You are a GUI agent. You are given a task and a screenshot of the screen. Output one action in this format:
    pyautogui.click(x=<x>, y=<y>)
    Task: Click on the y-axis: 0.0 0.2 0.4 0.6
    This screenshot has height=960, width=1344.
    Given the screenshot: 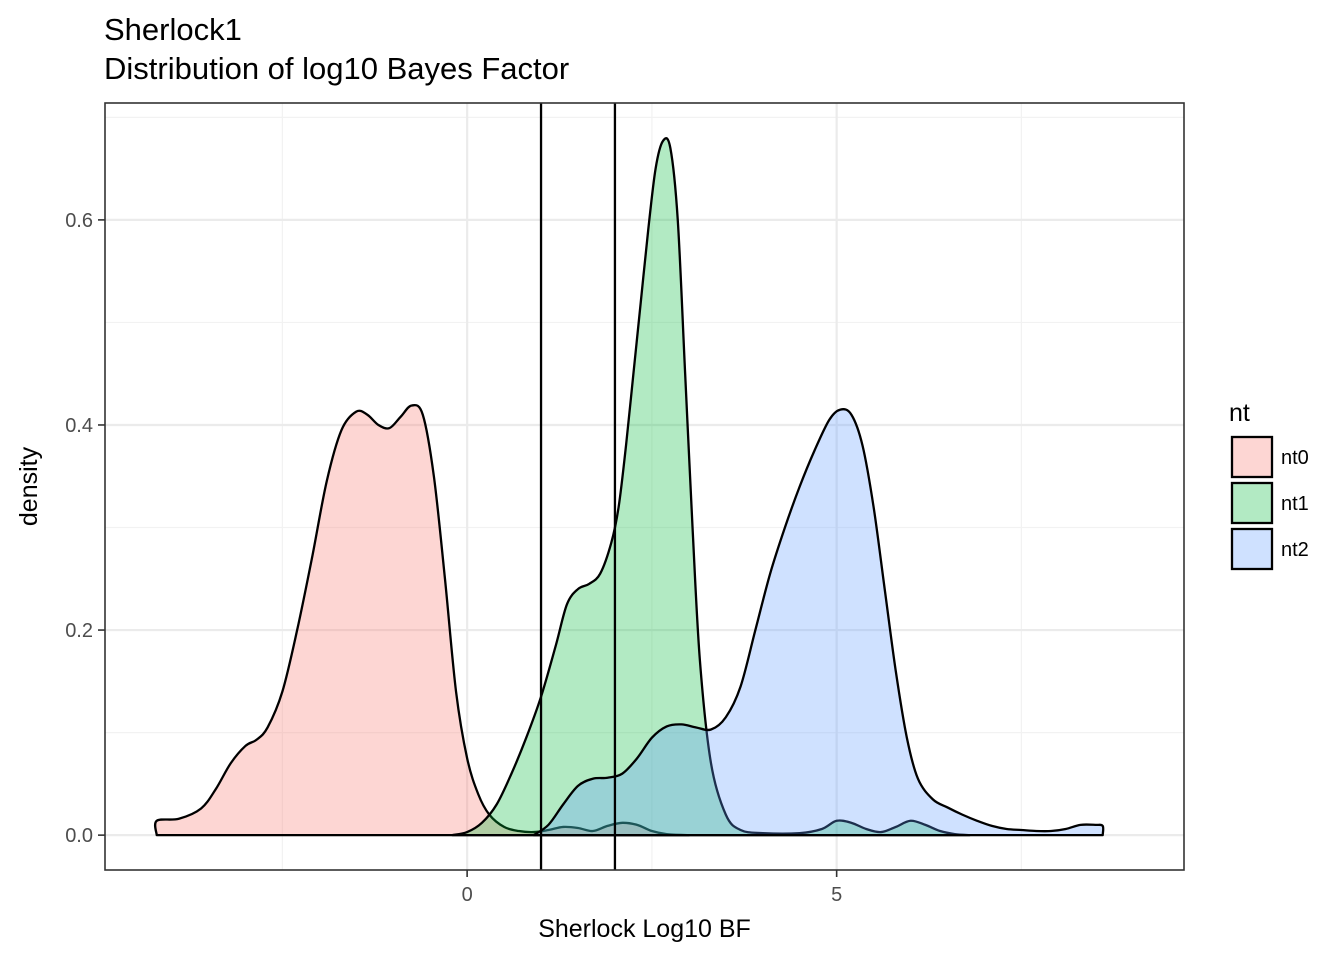 What is the action you would take?
    pyautogui.click(x=85, y=528)
    